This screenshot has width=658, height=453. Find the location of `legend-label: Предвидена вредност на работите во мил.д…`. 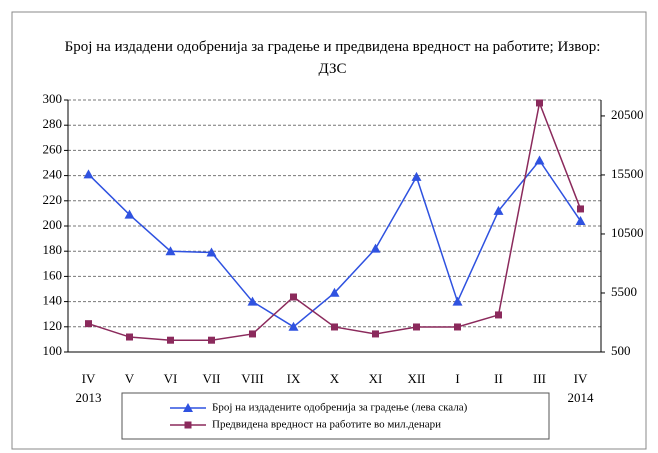

legend-label: Предвидена вредност на работите во мил.д… is located at coordinates (326, 425).